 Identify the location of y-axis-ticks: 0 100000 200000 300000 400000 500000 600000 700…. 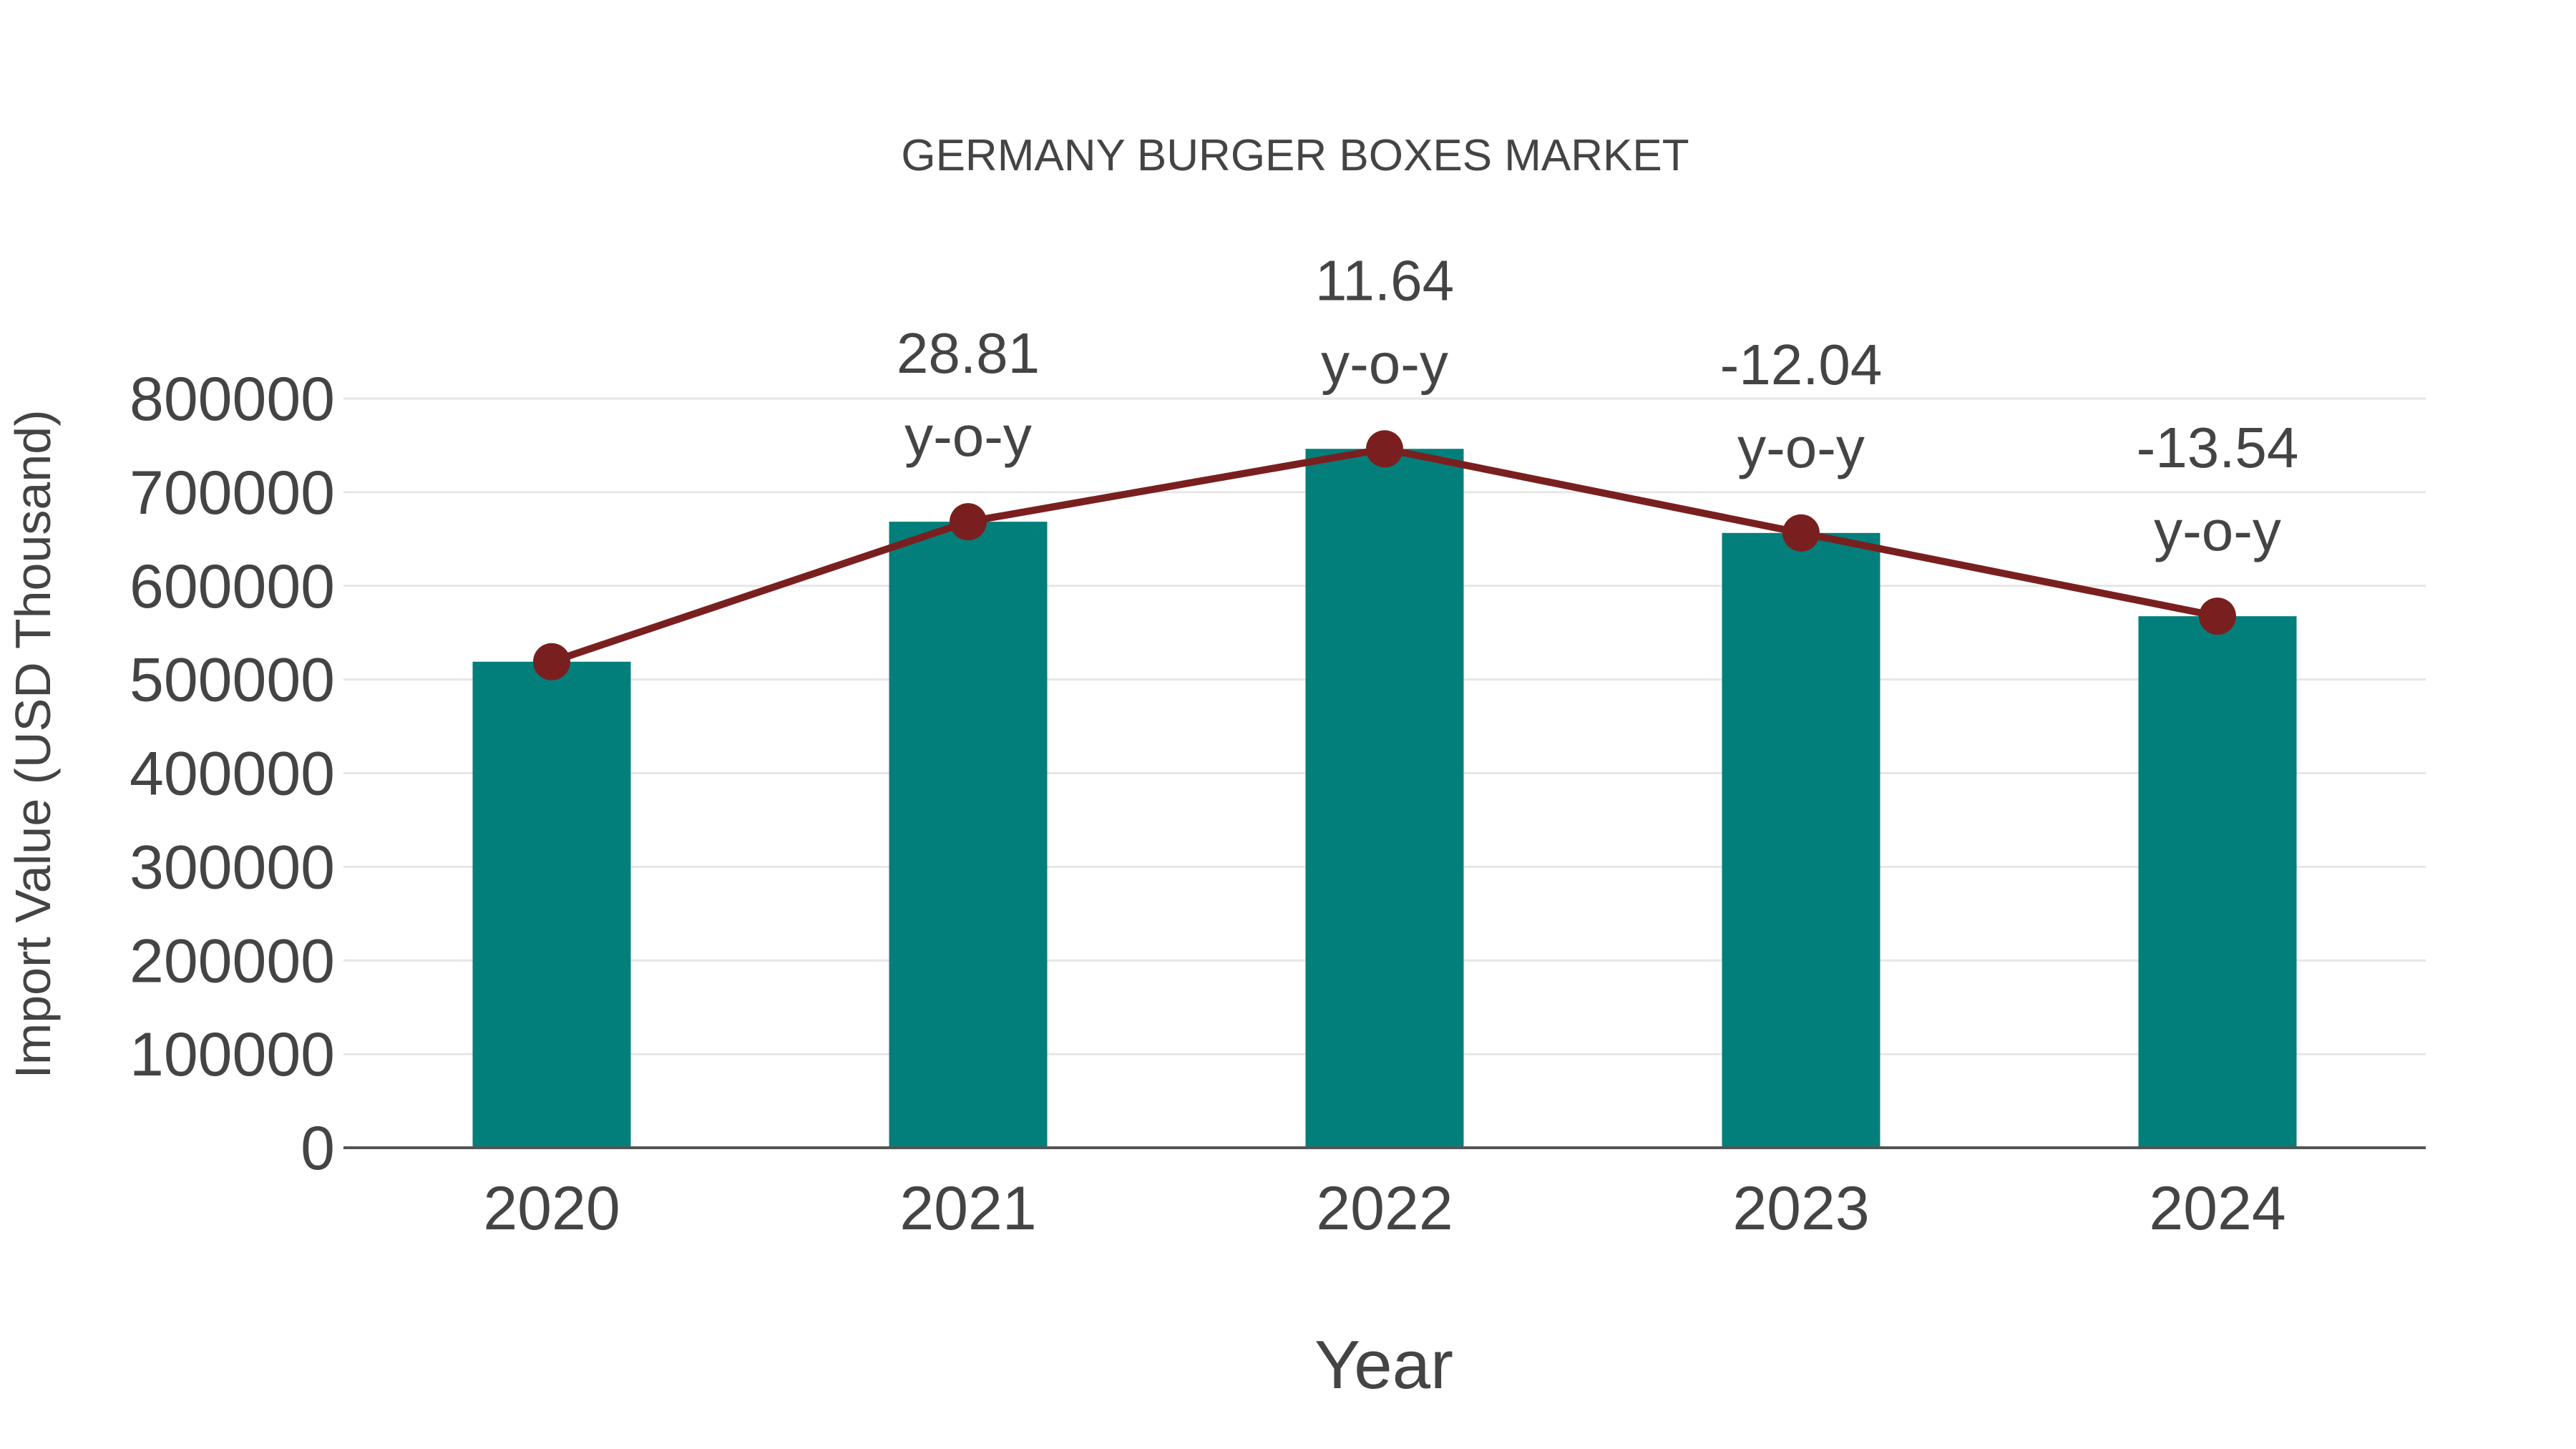
(232, 774).